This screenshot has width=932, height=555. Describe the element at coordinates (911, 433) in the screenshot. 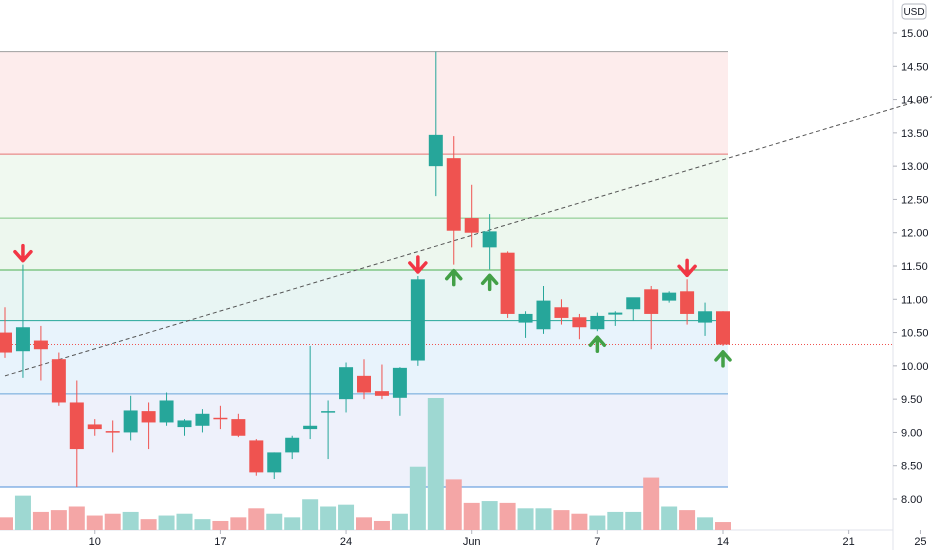

I see `y-tick-label: 9.00` at that location.